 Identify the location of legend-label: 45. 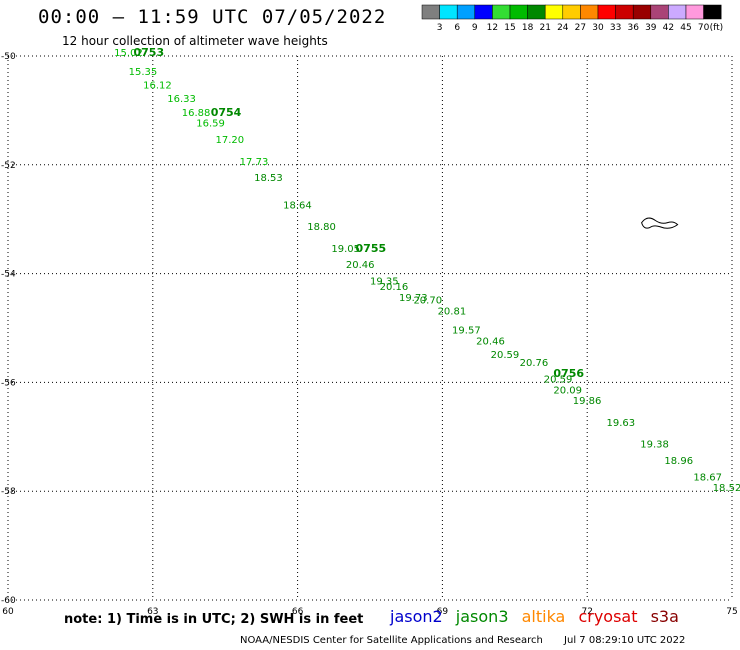
(685, 28).